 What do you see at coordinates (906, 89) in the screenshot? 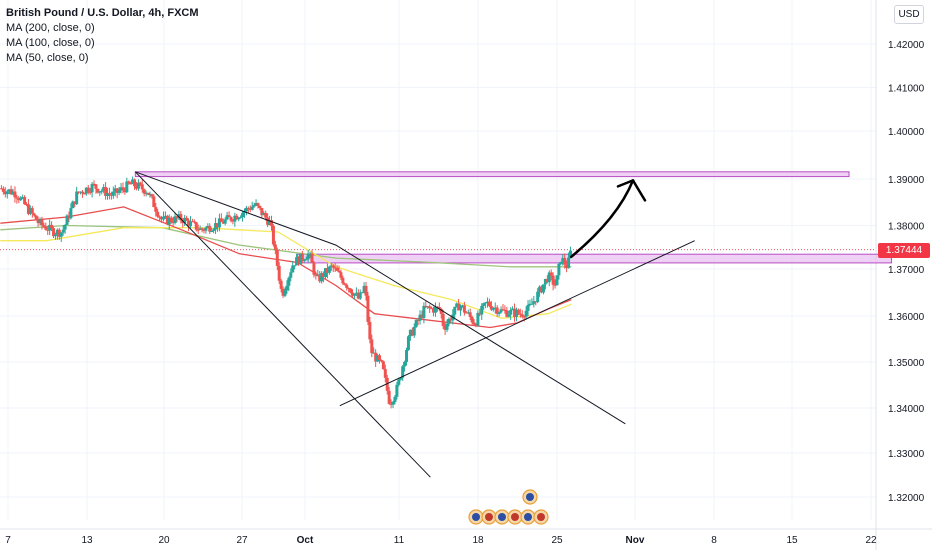
I see `y-tick-label: 1.41000` at bounding box center [906, 89].